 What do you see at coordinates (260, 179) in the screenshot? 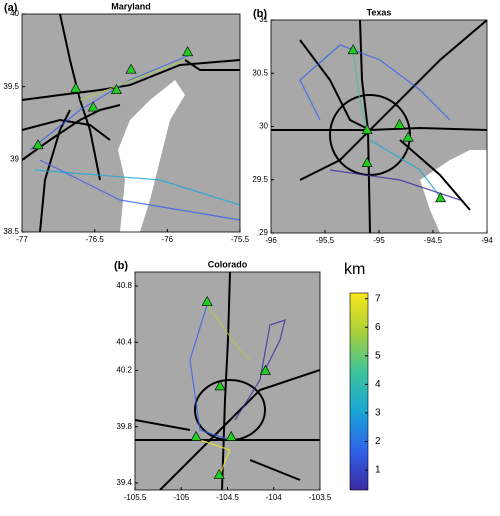
I see `y-tick-label: 29.5` at bounding box center [260, 179].